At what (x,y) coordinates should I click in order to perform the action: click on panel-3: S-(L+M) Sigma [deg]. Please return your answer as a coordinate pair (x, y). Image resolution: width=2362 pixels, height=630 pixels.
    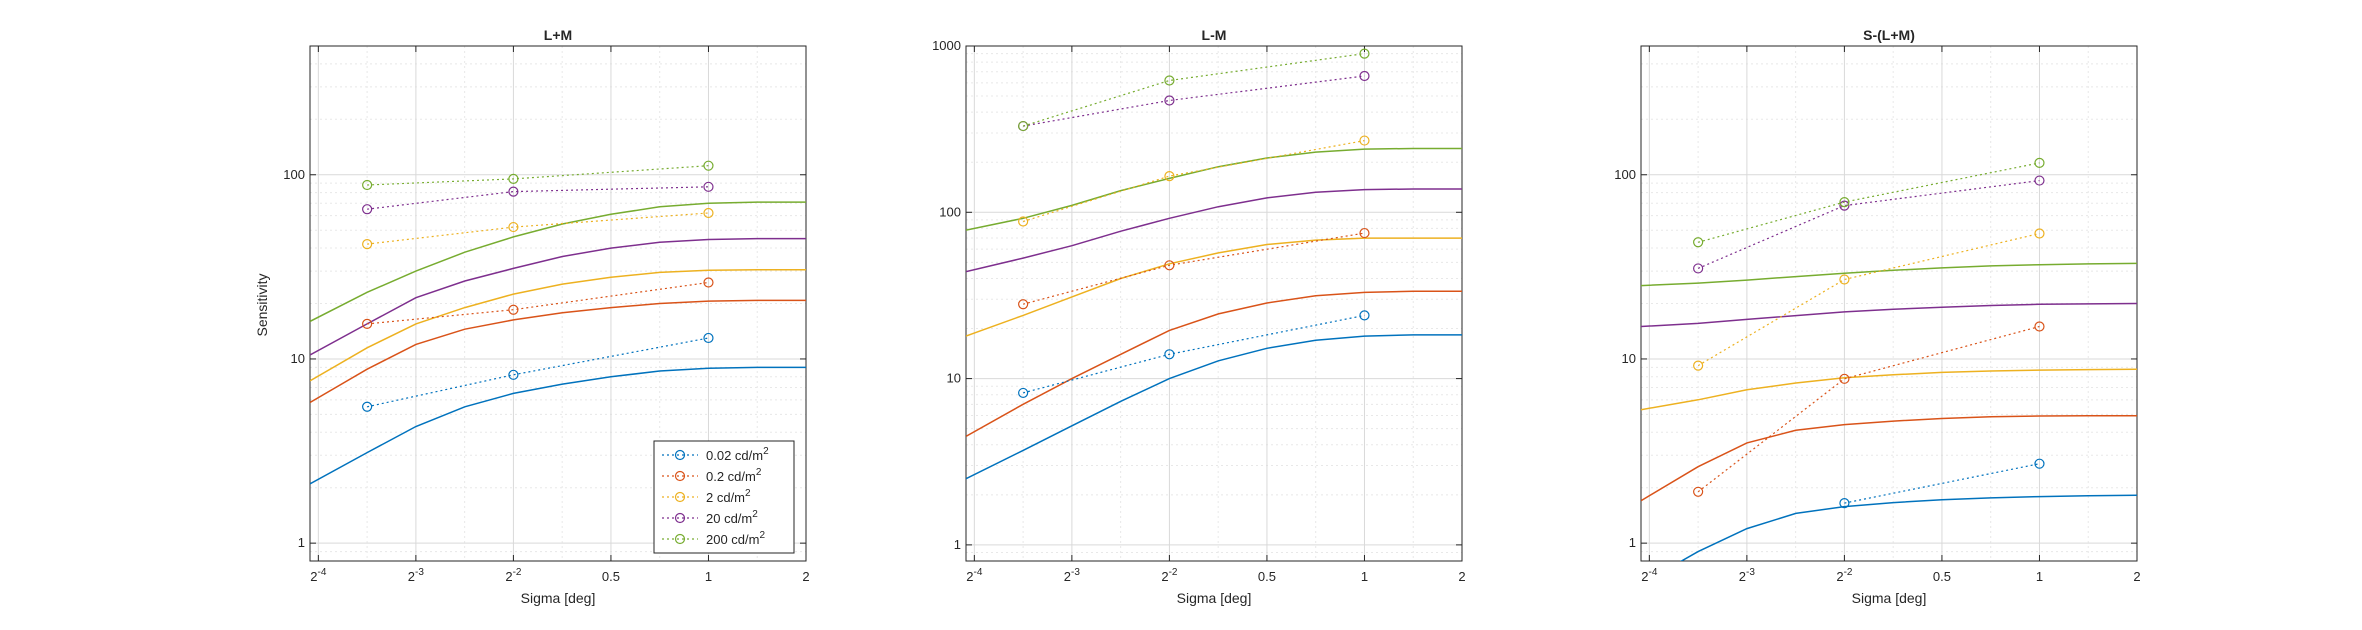
    Looking at the image, I should click on (1889, 316).